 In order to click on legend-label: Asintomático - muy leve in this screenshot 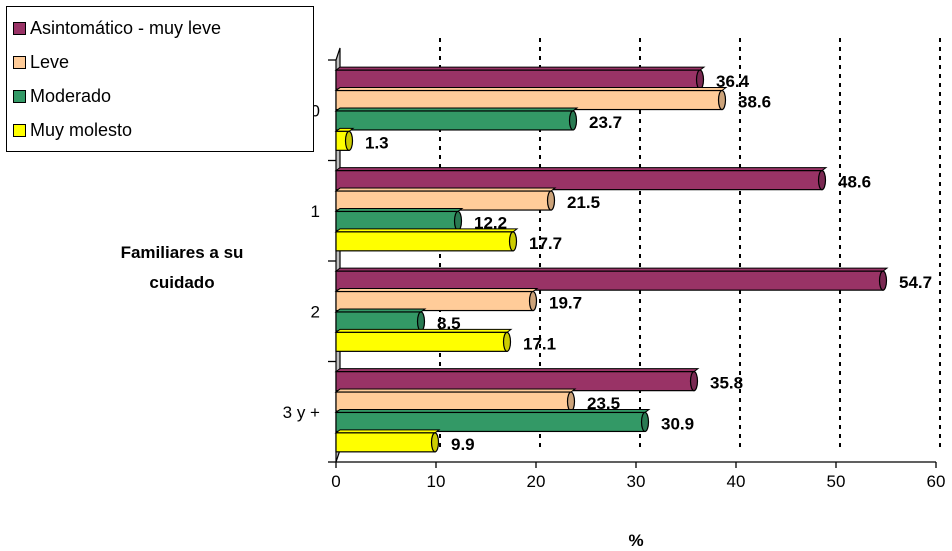, I will do `click(126, 27)`.